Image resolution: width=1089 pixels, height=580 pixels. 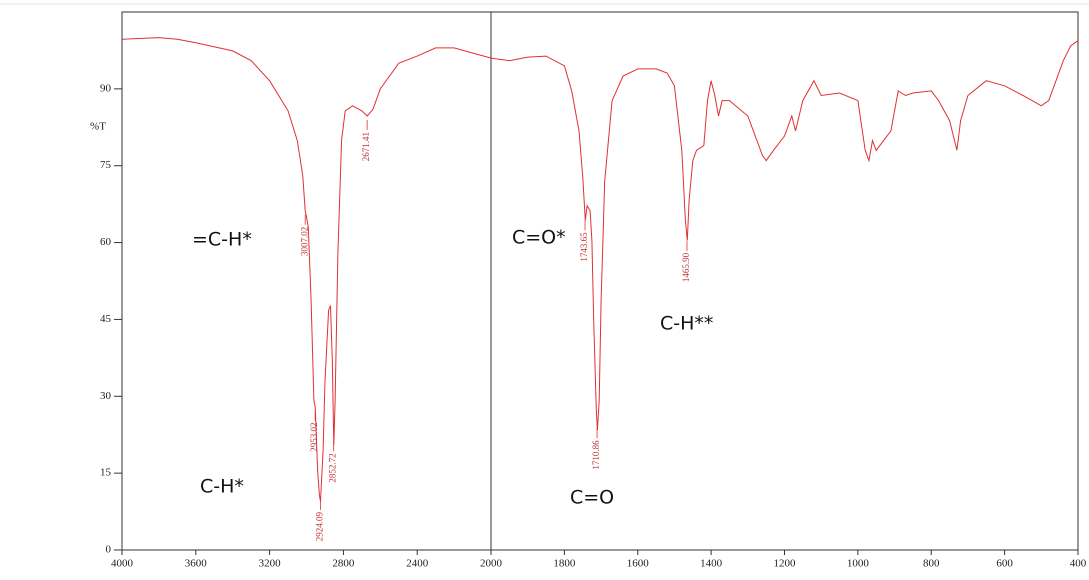 I want to click on x-tick-label: 1400, so click(x=711, y=564).